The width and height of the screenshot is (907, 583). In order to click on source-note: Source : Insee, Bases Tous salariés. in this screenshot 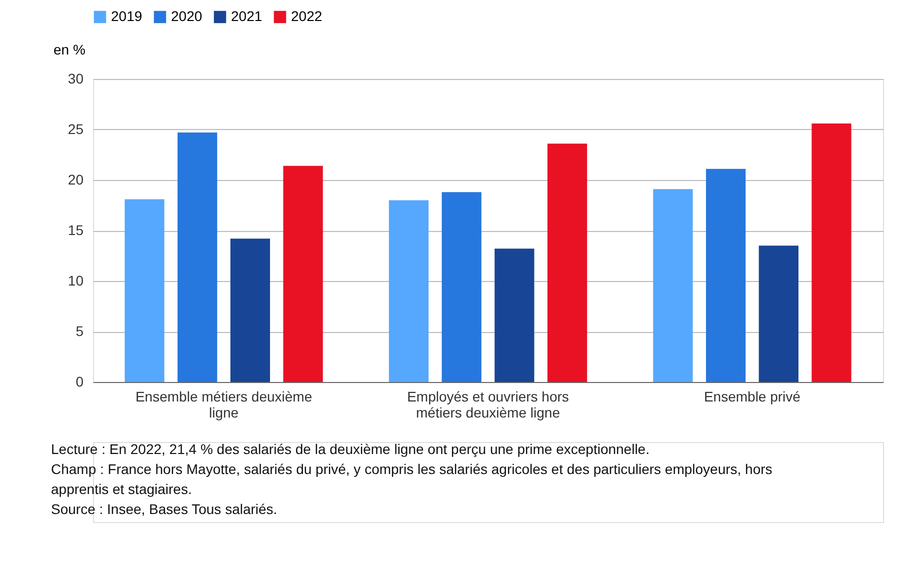, I will do `click(164, 509)`.